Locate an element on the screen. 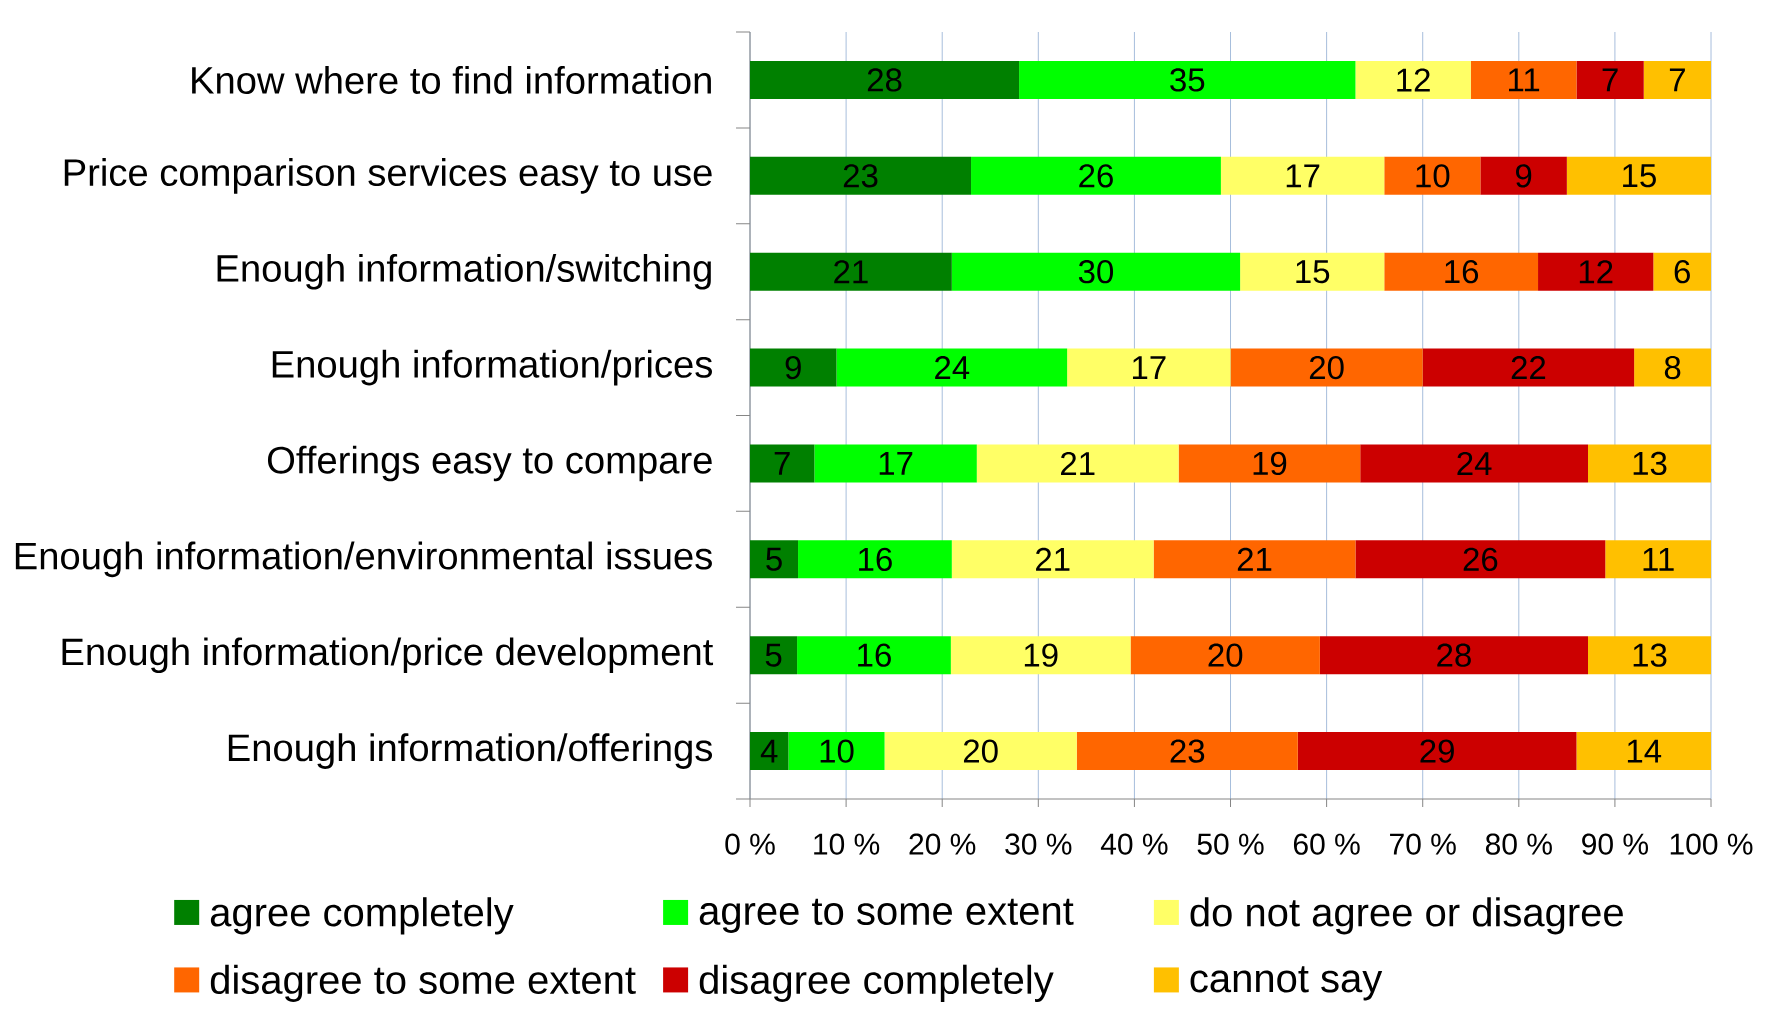  data-label: 22 is located at coordinates (1528, 368).